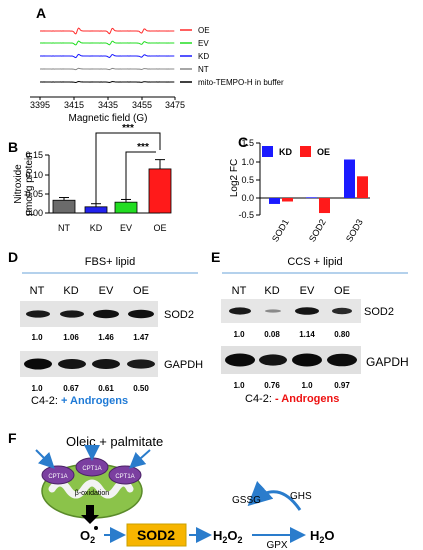 The height and width of the screenshot is (550, 423). I want to click on x-tick-label: KD, so click(96, 228).